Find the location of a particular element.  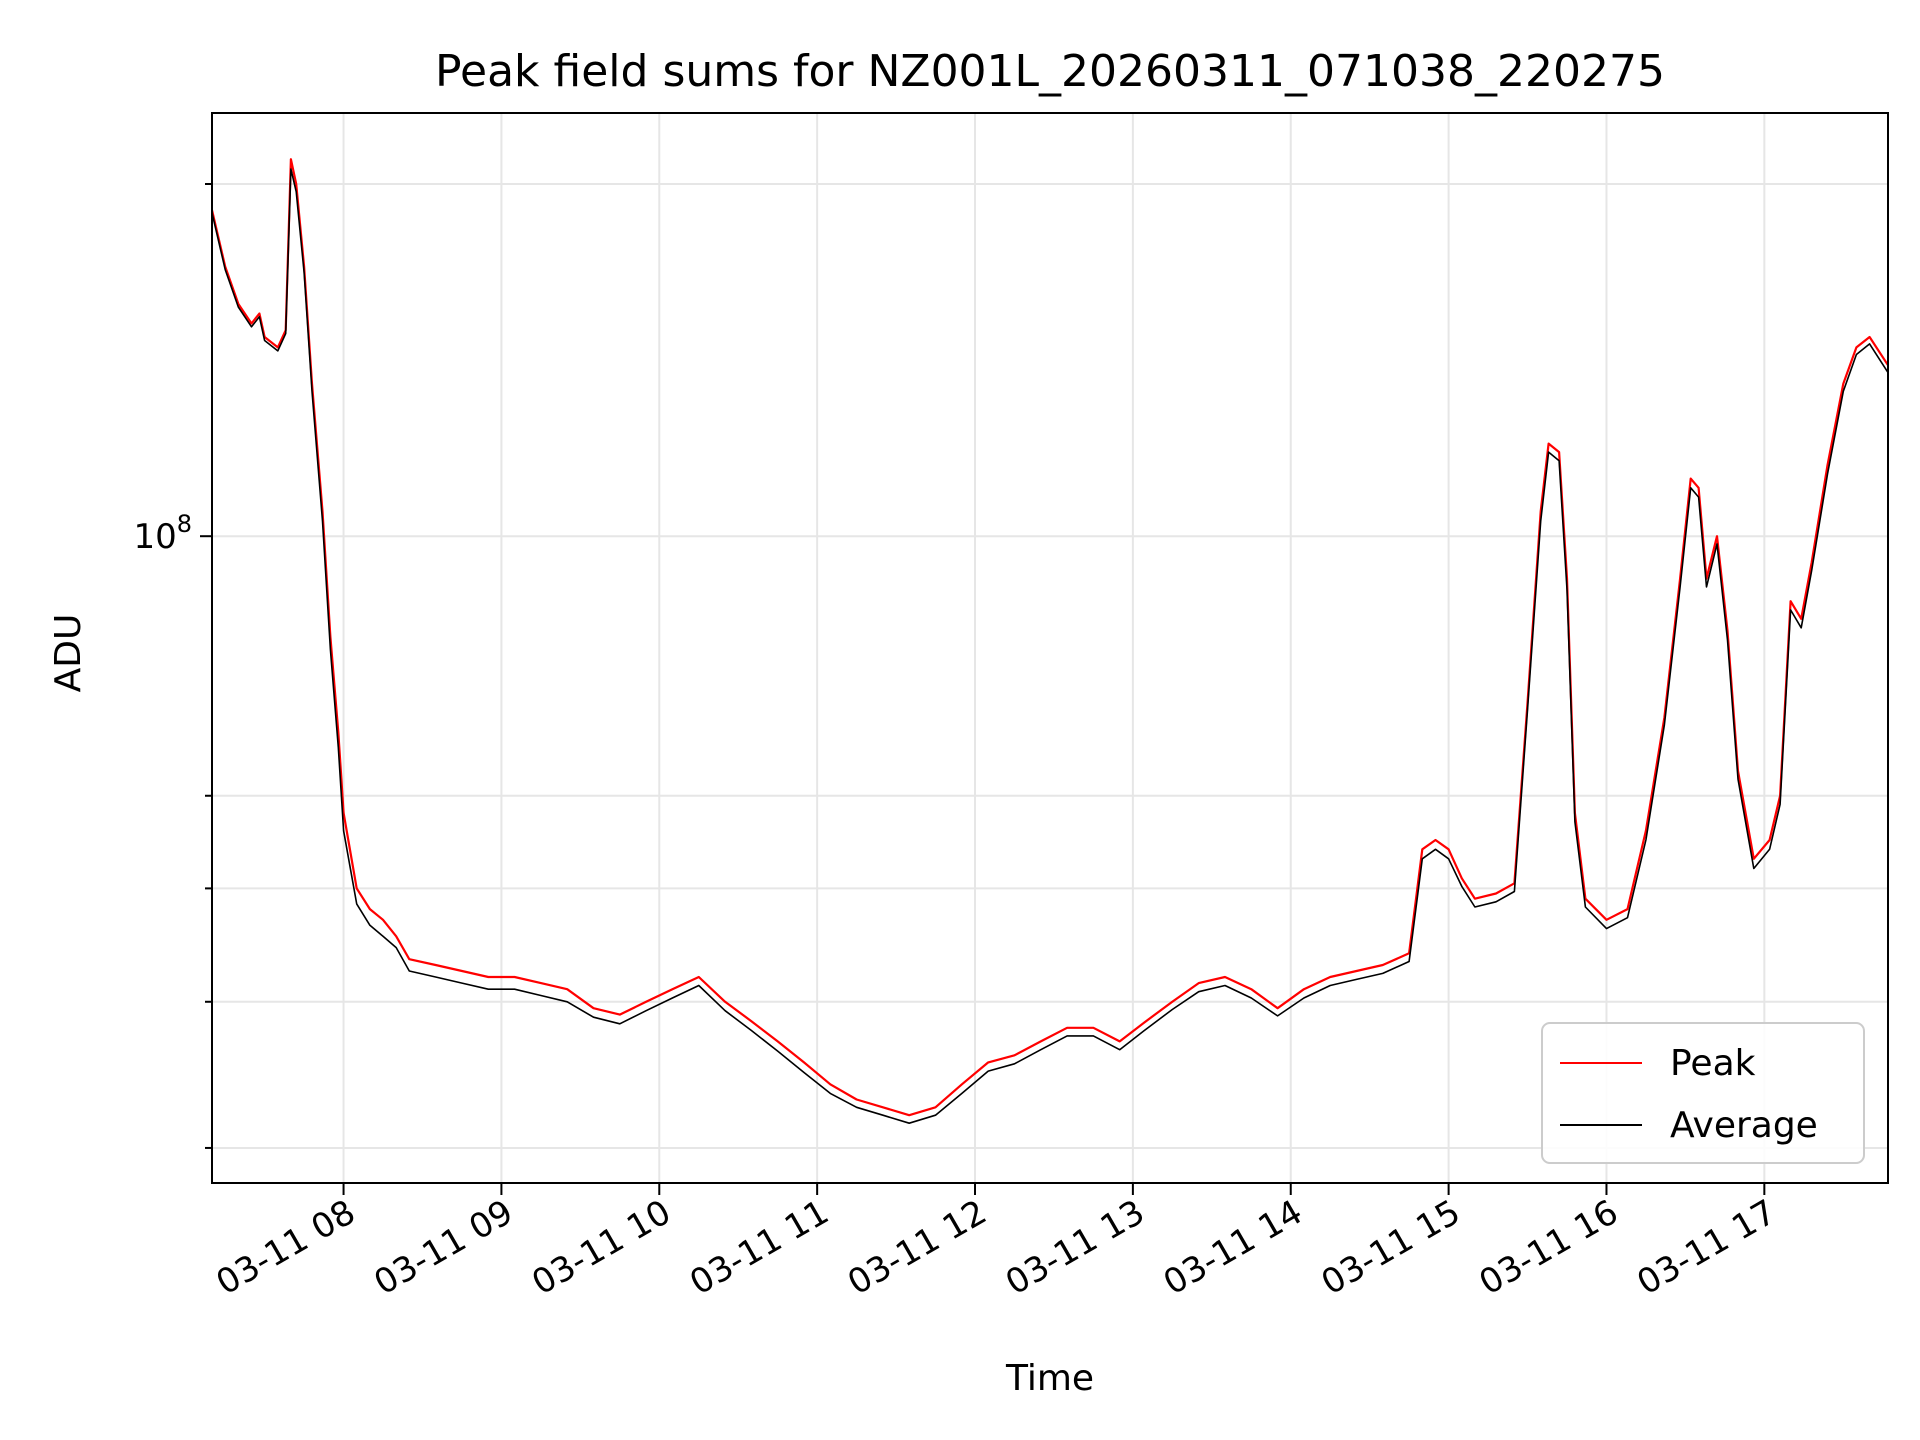

legend-box is located at coordinates (1703, 1093).